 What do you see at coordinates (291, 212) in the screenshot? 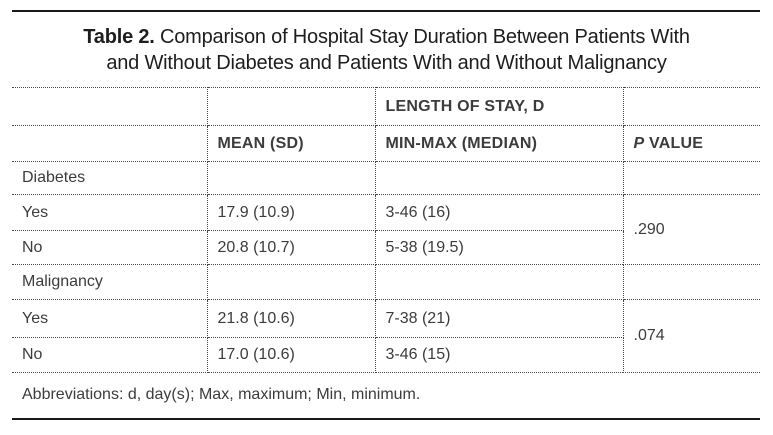
I see `cell-diabetes-yes-mean: 17.9 (10.9)` at bounding box center [291, 212].